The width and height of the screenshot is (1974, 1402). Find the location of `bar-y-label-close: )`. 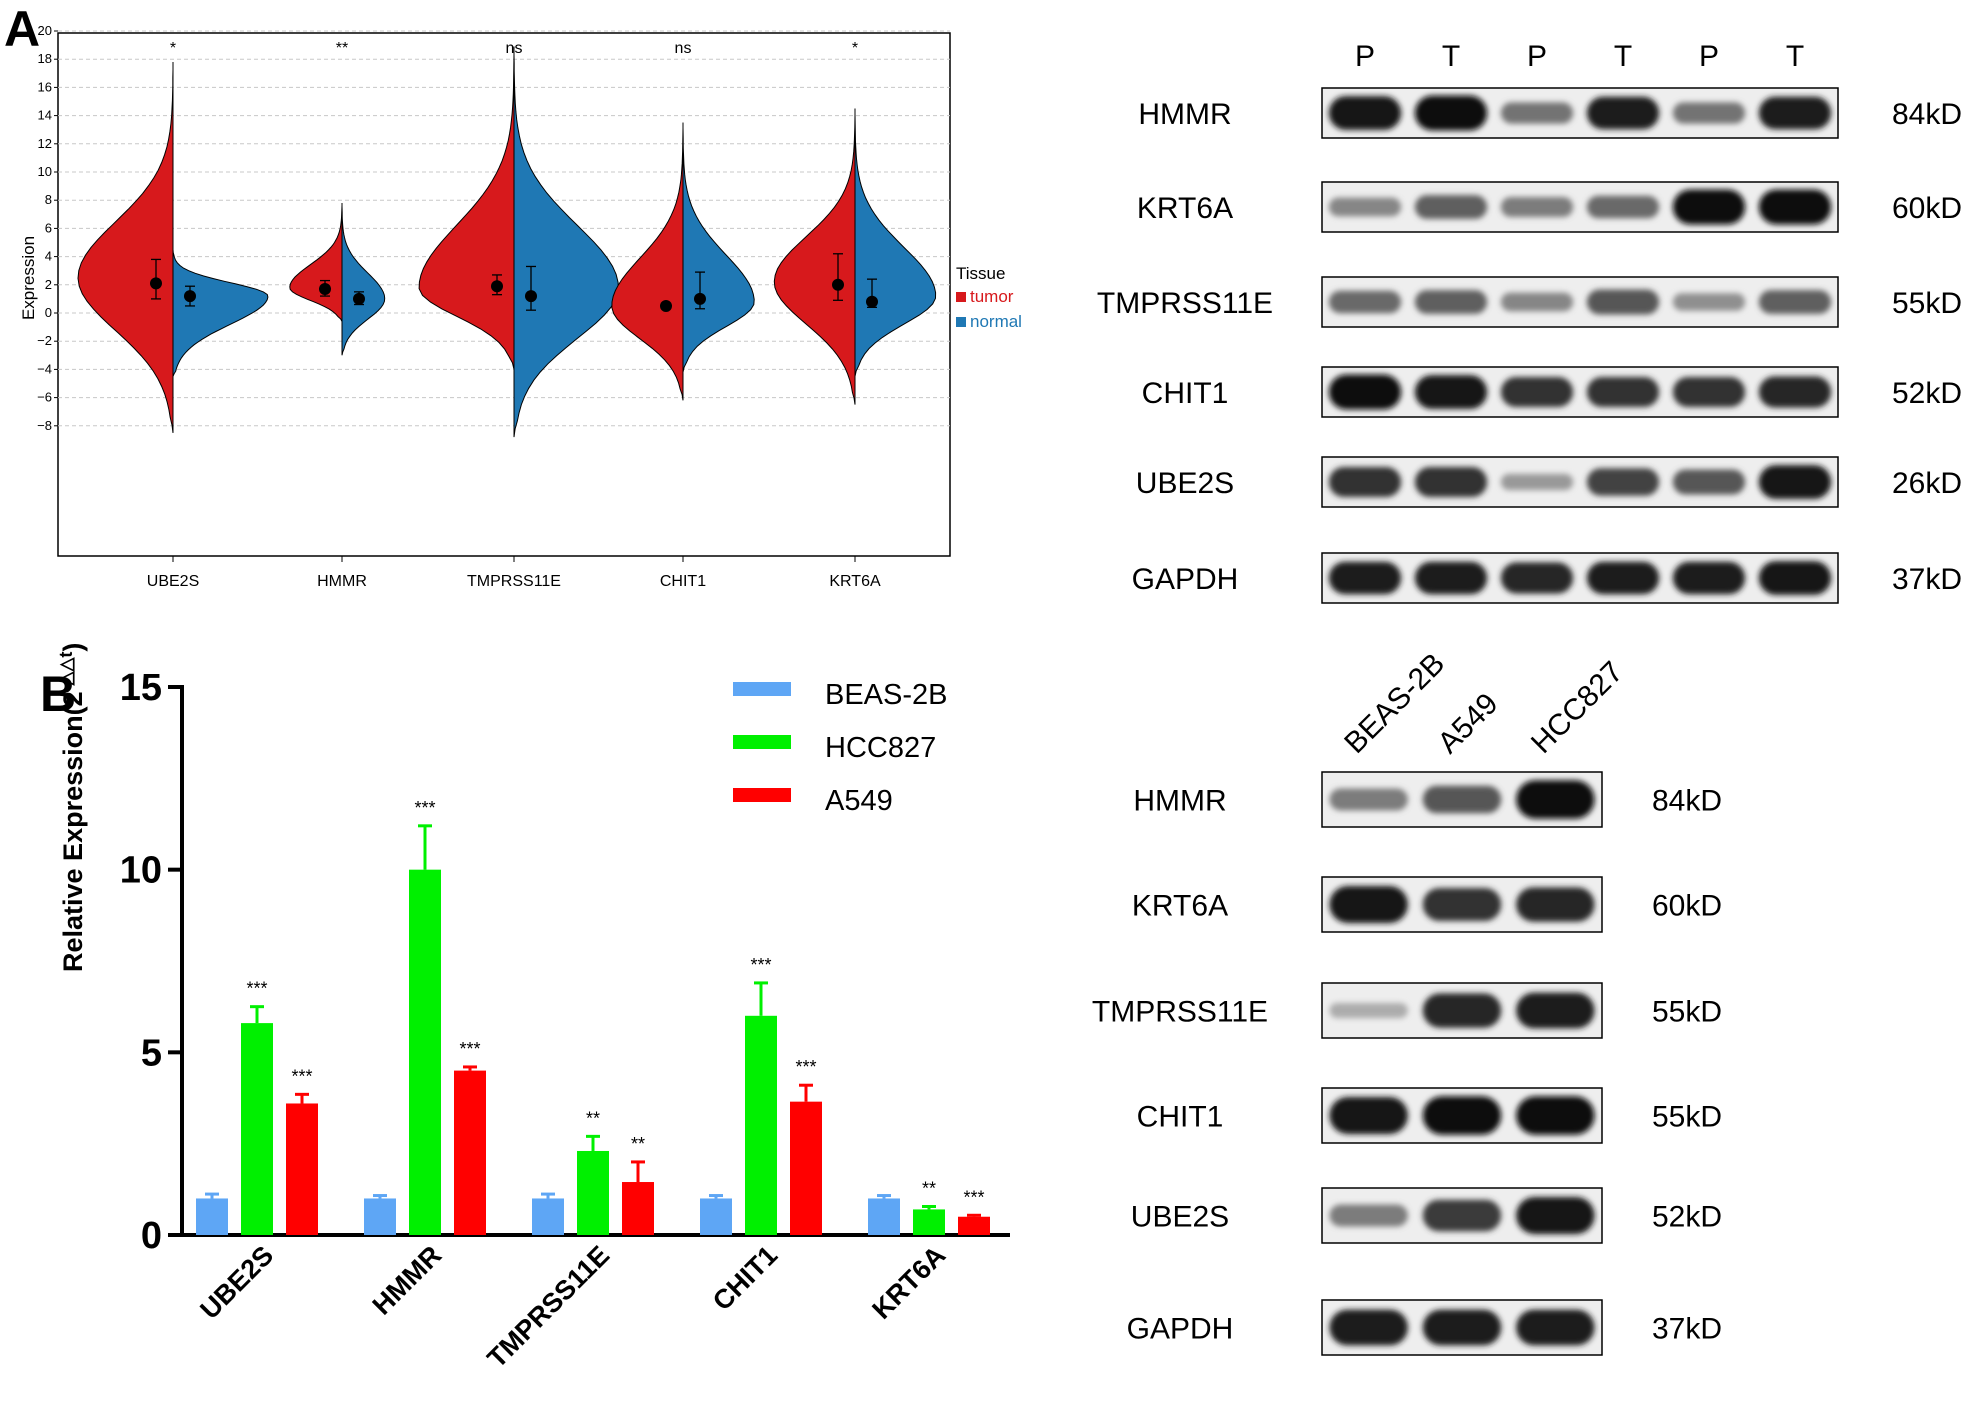

bar-y-label-close: ) is located at coordinates (73, 647).